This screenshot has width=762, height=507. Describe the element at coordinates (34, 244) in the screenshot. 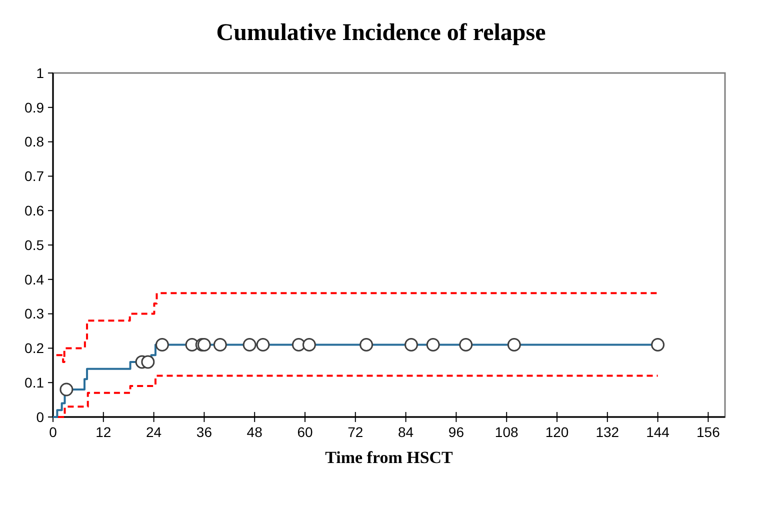

I see `y-tick-label: 0.5` at that location.